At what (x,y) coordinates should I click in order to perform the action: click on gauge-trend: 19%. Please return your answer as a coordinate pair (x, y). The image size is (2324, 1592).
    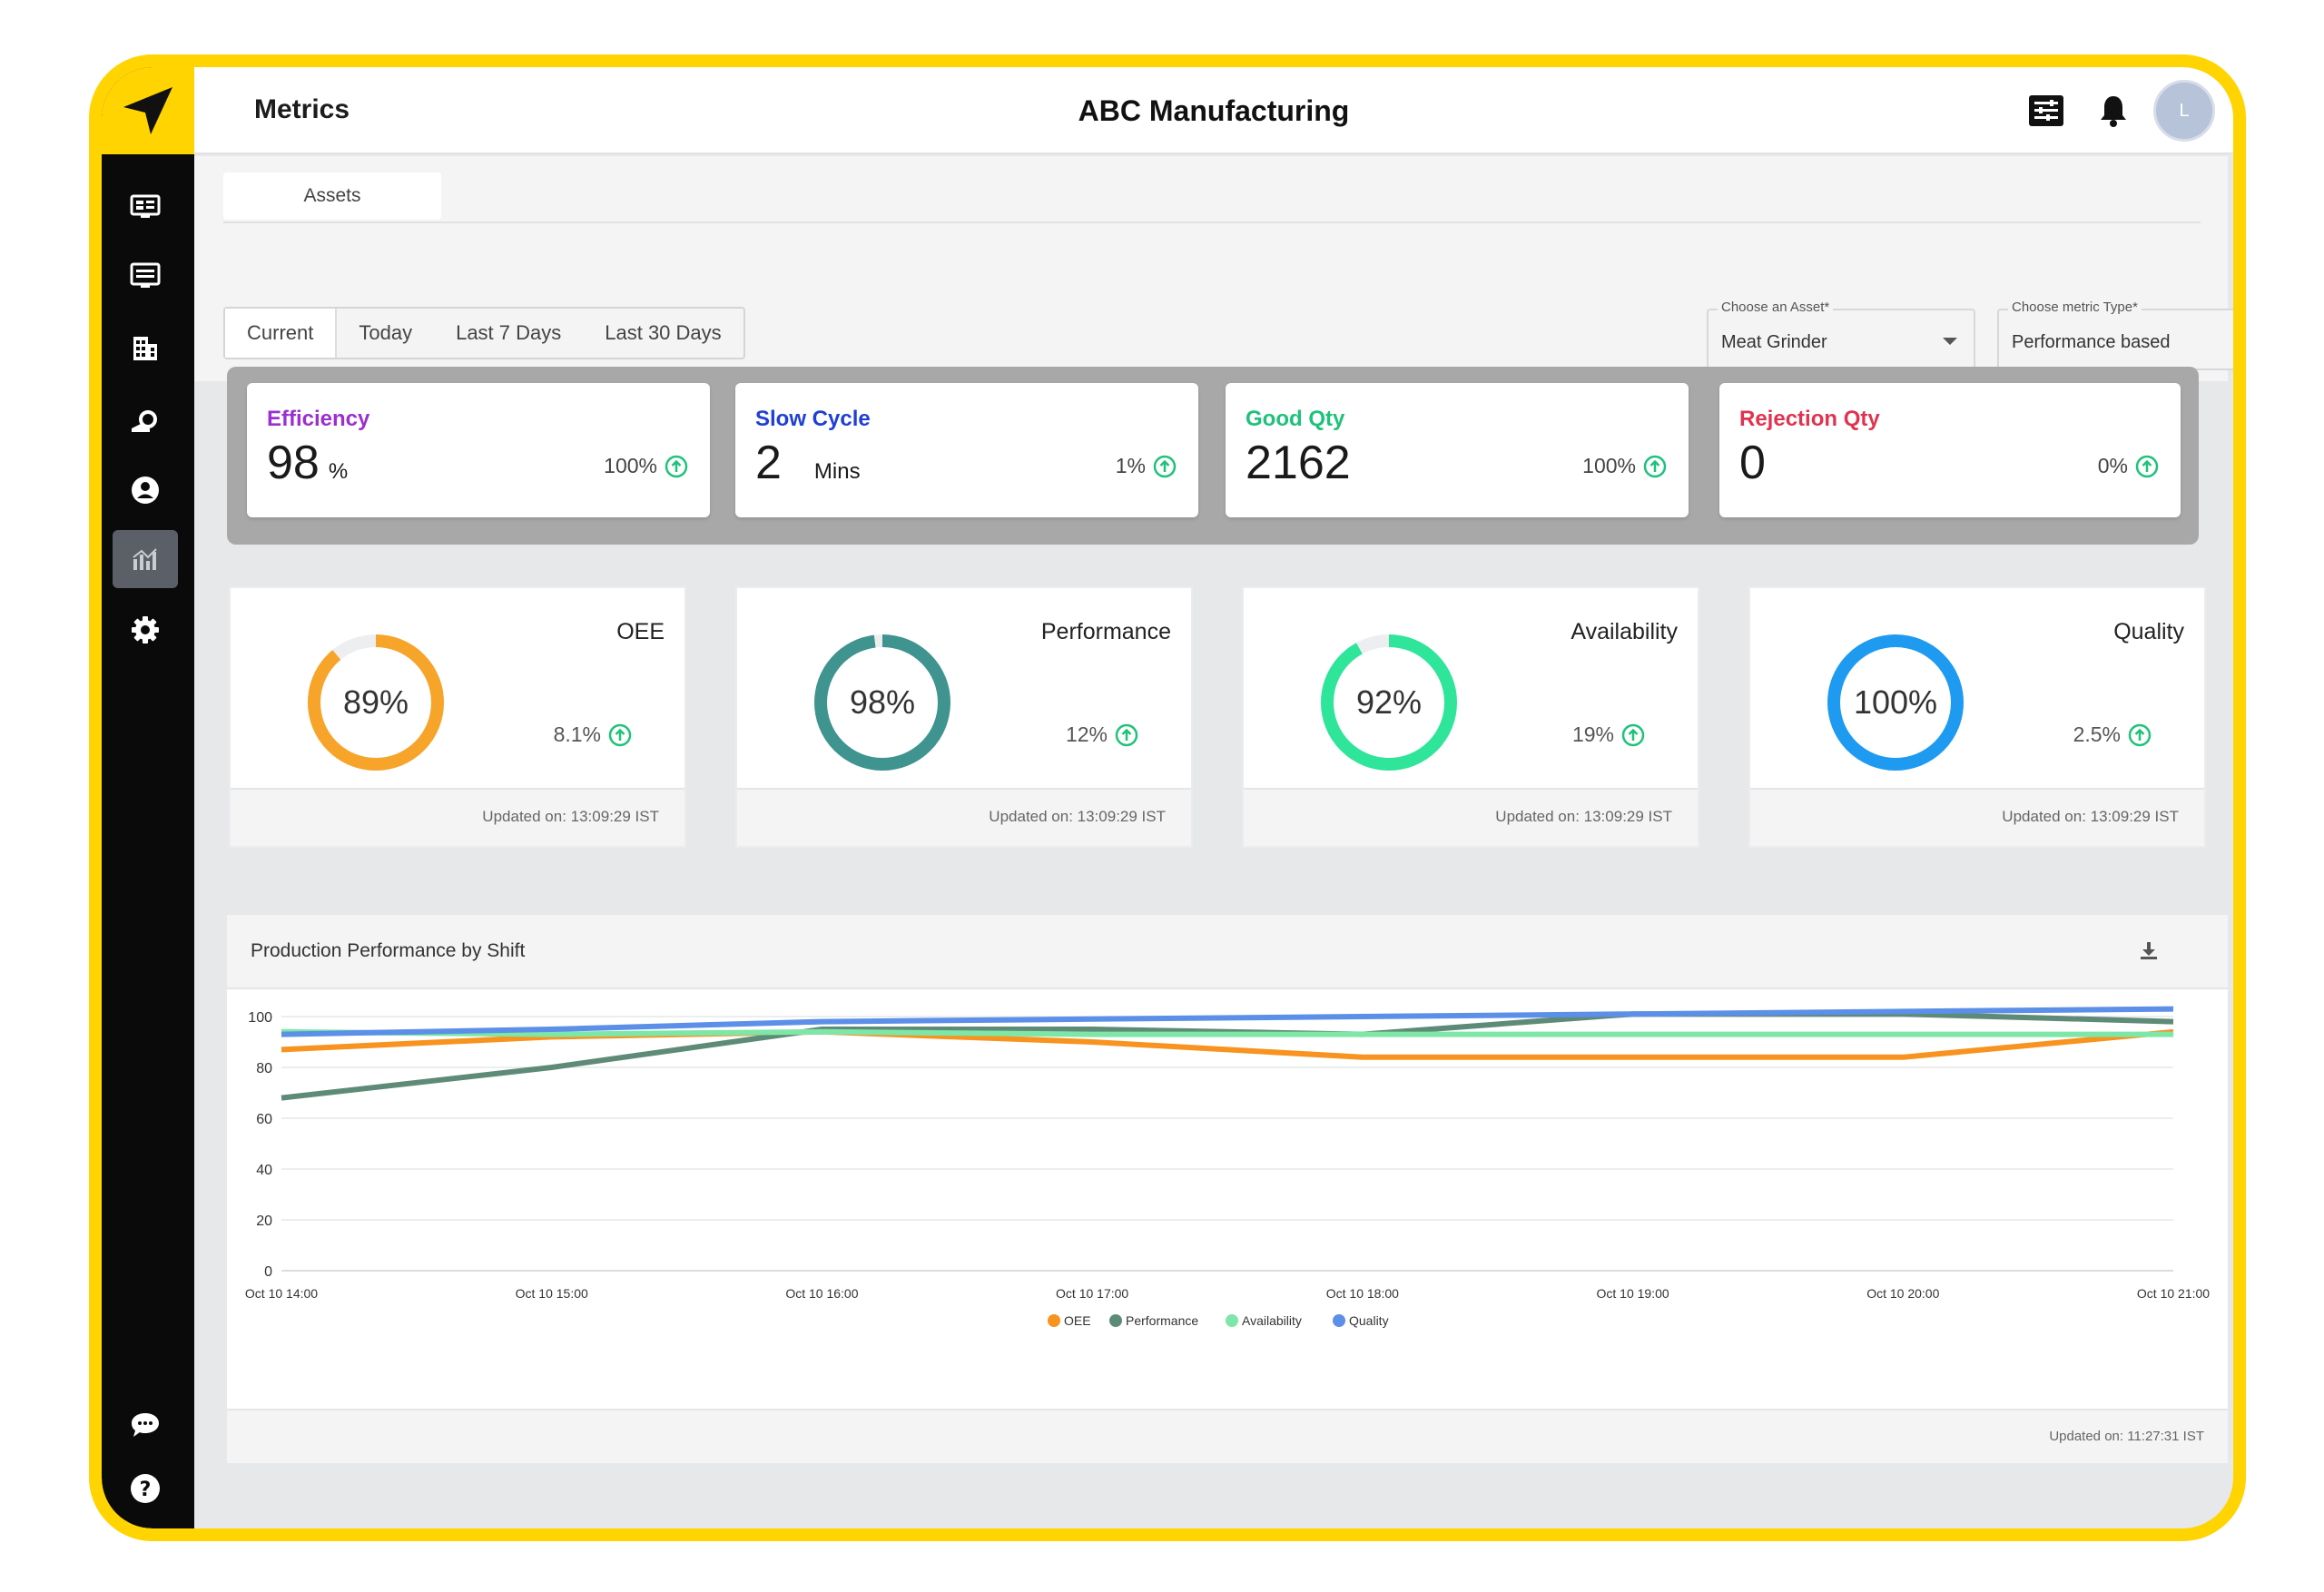
    Looking at the image, I should click on (1608, 734).